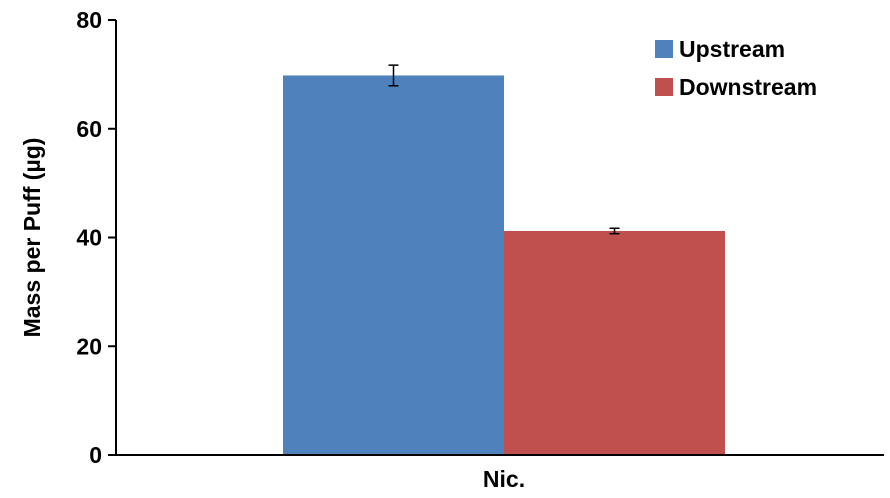 This screenshot has width=890, height=498. I want to click on errorbars-layer, so click(504, 149).